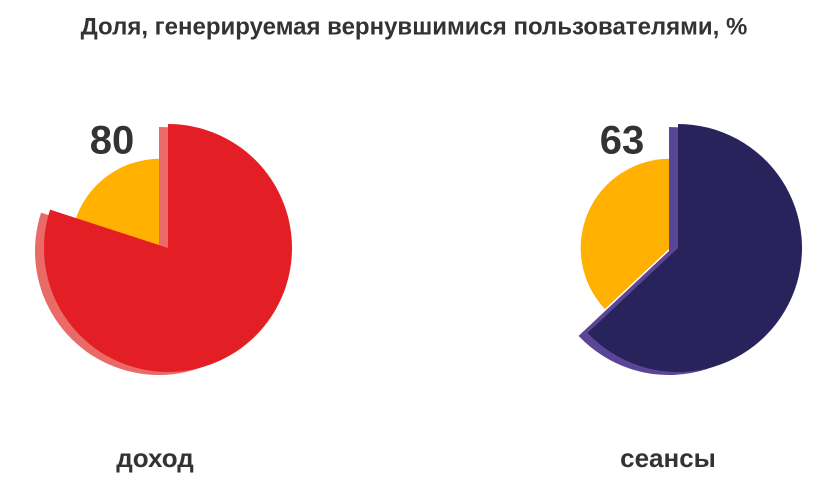 The height and width of the screenshot is (479, 832). What do you see at coordinates (155, 458) in the screenshot?
I see `category-label: доход` at bounding box center [155, 458].